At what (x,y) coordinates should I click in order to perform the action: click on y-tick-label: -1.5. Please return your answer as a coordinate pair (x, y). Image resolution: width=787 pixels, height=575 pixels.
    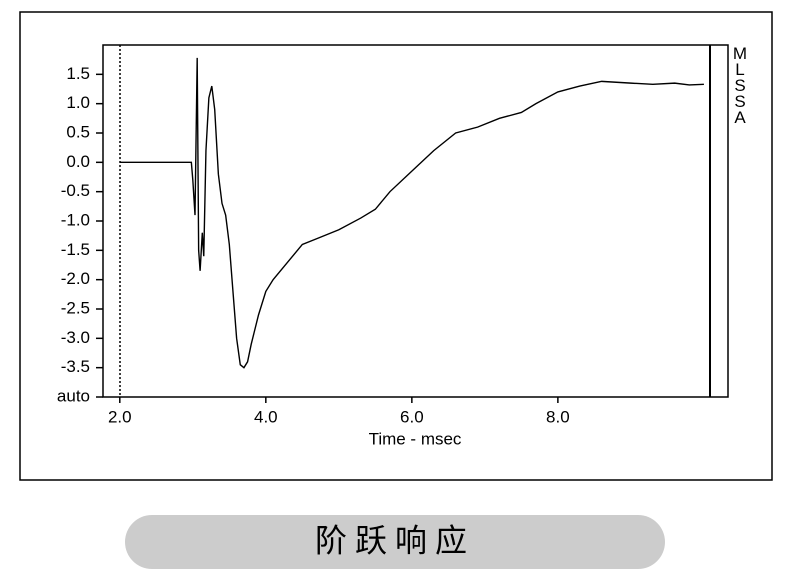
    Looking at the image, I should click on (75, 249).